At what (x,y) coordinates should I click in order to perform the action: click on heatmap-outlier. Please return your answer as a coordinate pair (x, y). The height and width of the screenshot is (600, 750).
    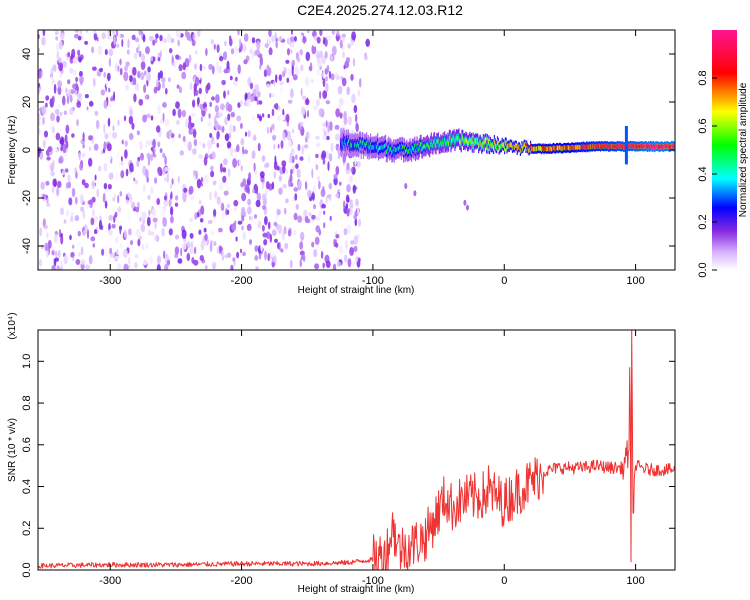
    Looking at the image, I should click on (467, 207).